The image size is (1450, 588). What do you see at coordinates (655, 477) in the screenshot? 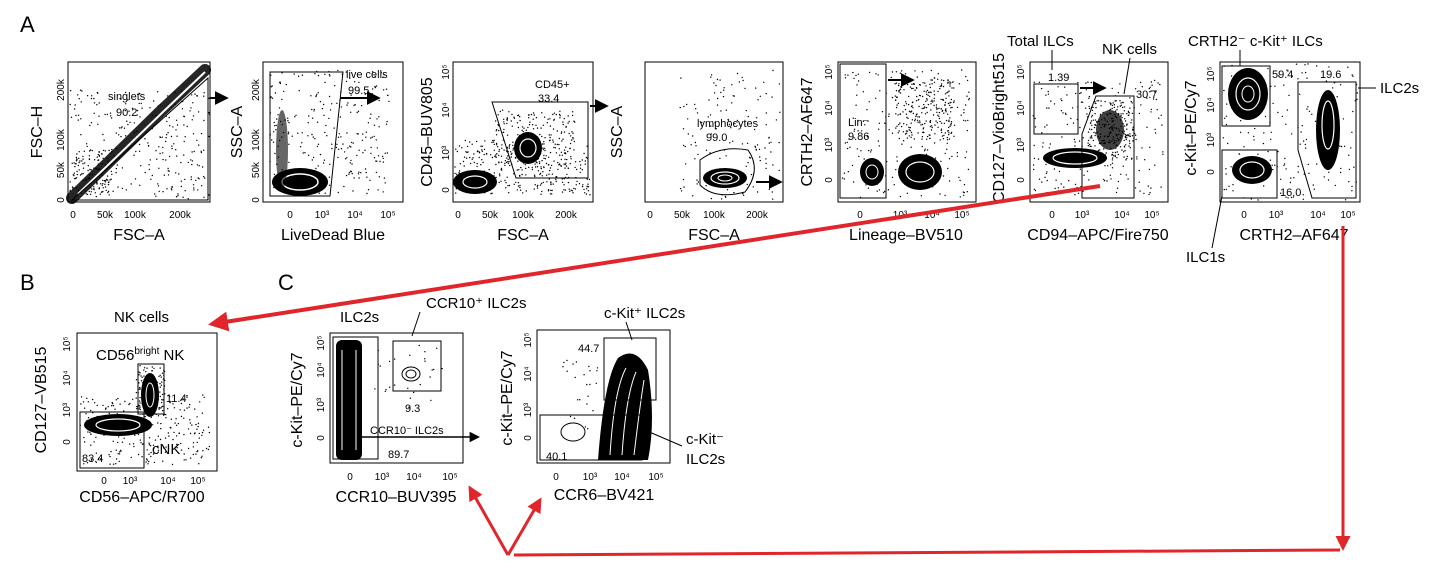
I see `x-tick: 10⁵` at bounding box center [655, 477].